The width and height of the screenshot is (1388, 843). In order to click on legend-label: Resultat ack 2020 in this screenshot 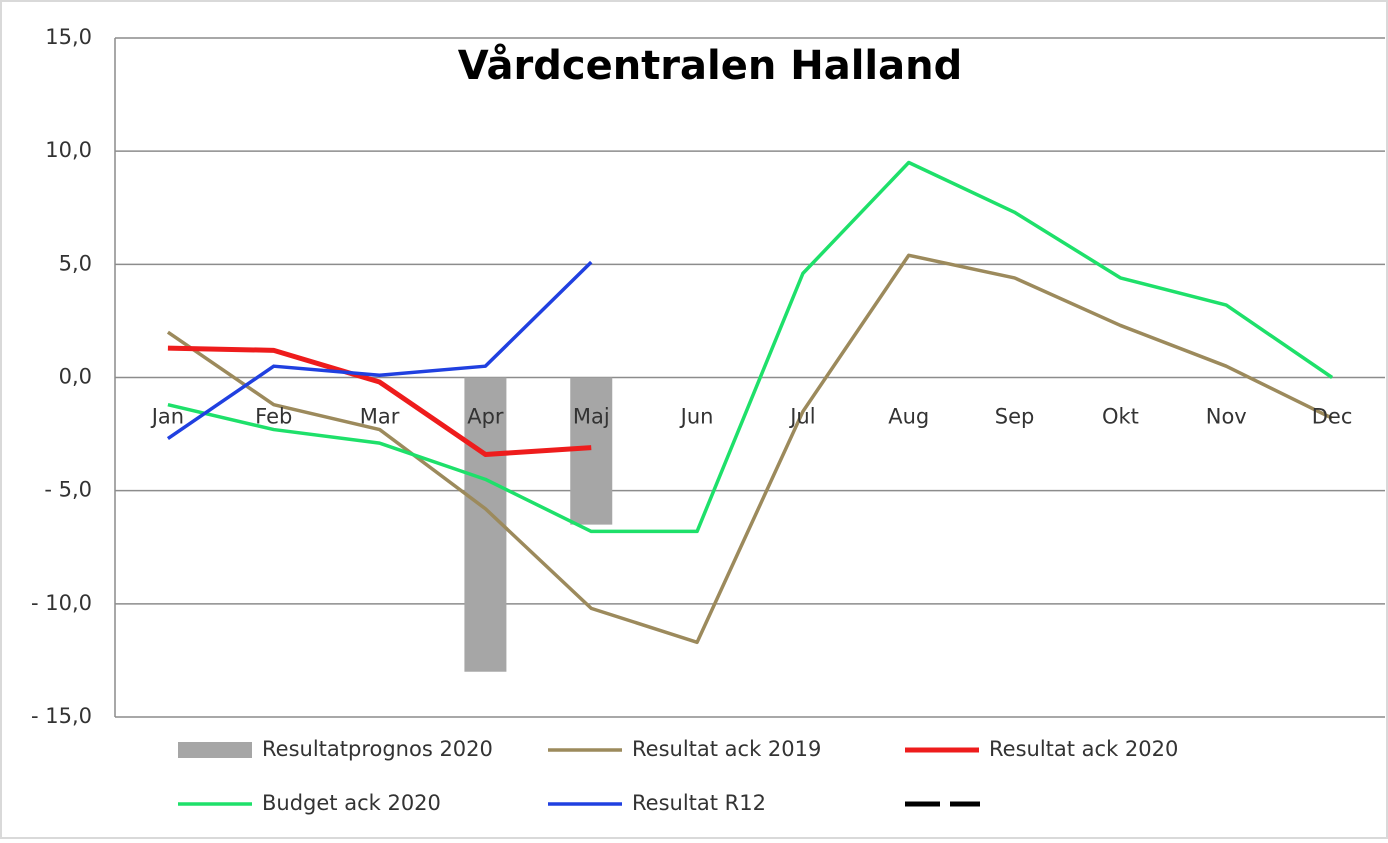, I will do `click(1083, 749)`.